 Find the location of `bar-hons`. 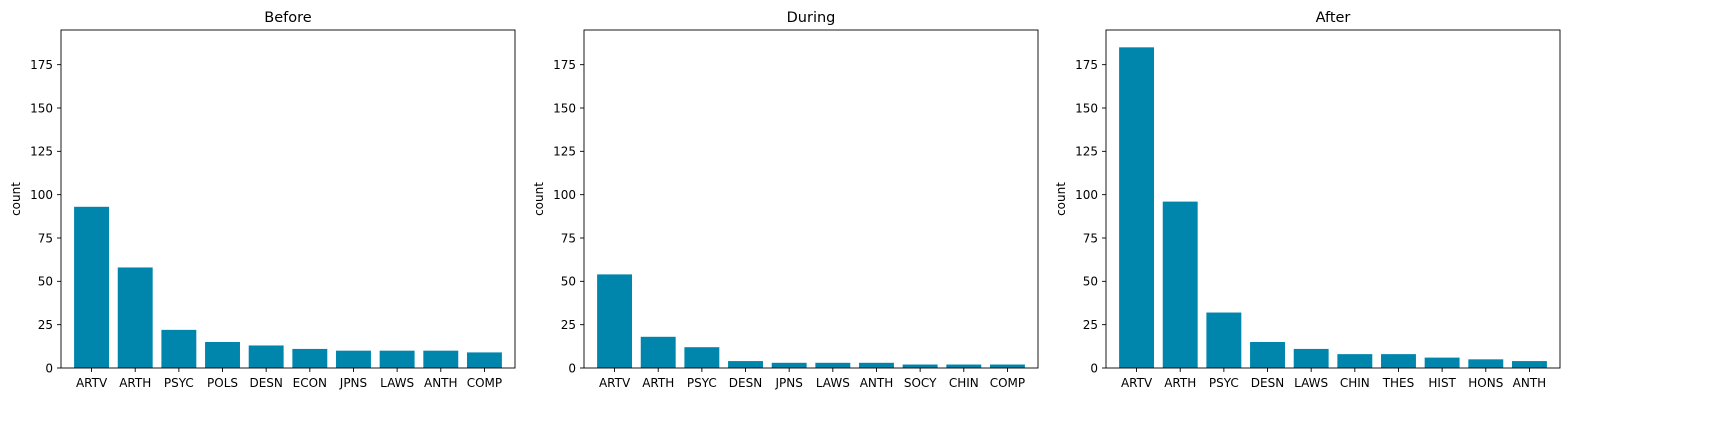

bar-hons is located at coordinates (1486, 363).